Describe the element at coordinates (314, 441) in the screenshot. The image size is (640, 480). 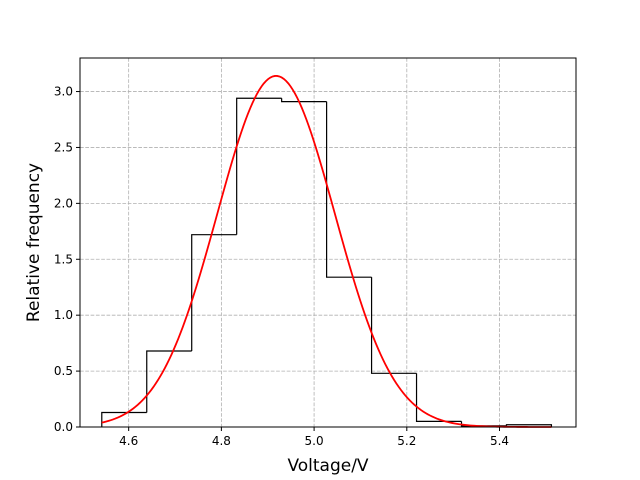
I see `x-tick-label: 5.0` at that location.